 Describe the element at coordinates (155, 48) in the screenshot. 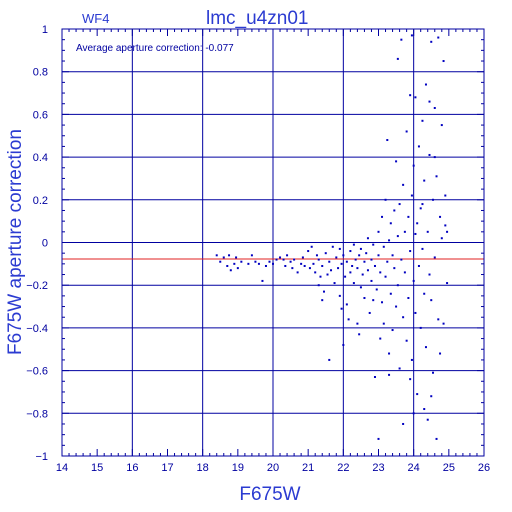

I see `annotation-average: Average aperture correction: -0.077` at that location.